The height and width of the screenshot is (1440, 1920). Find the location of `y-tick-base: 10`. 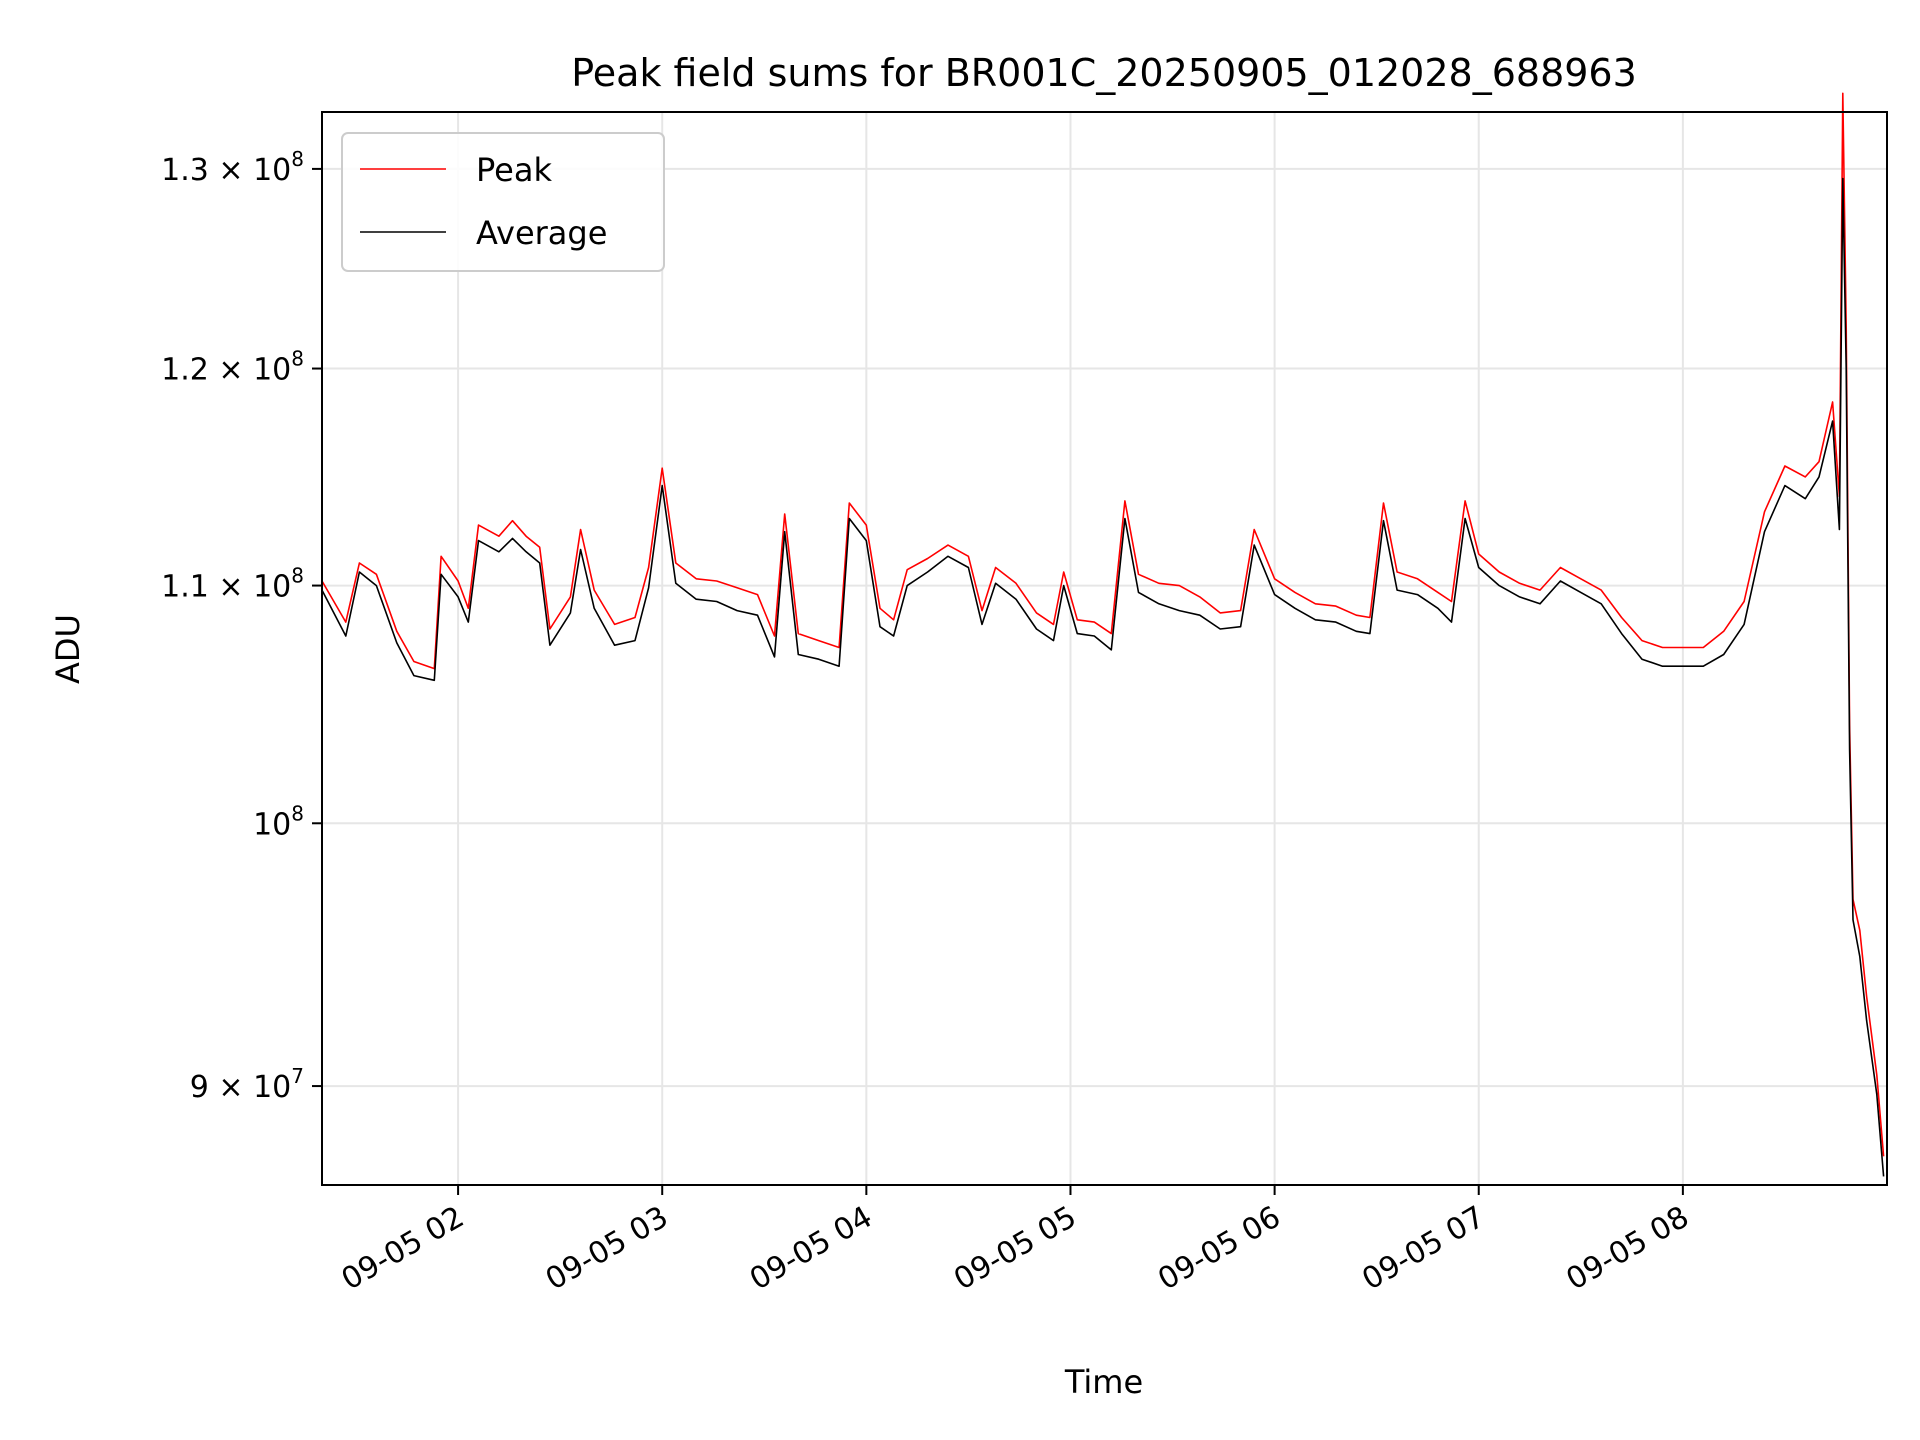

y-tick-base: 10 is located at coordinates (272, 824).